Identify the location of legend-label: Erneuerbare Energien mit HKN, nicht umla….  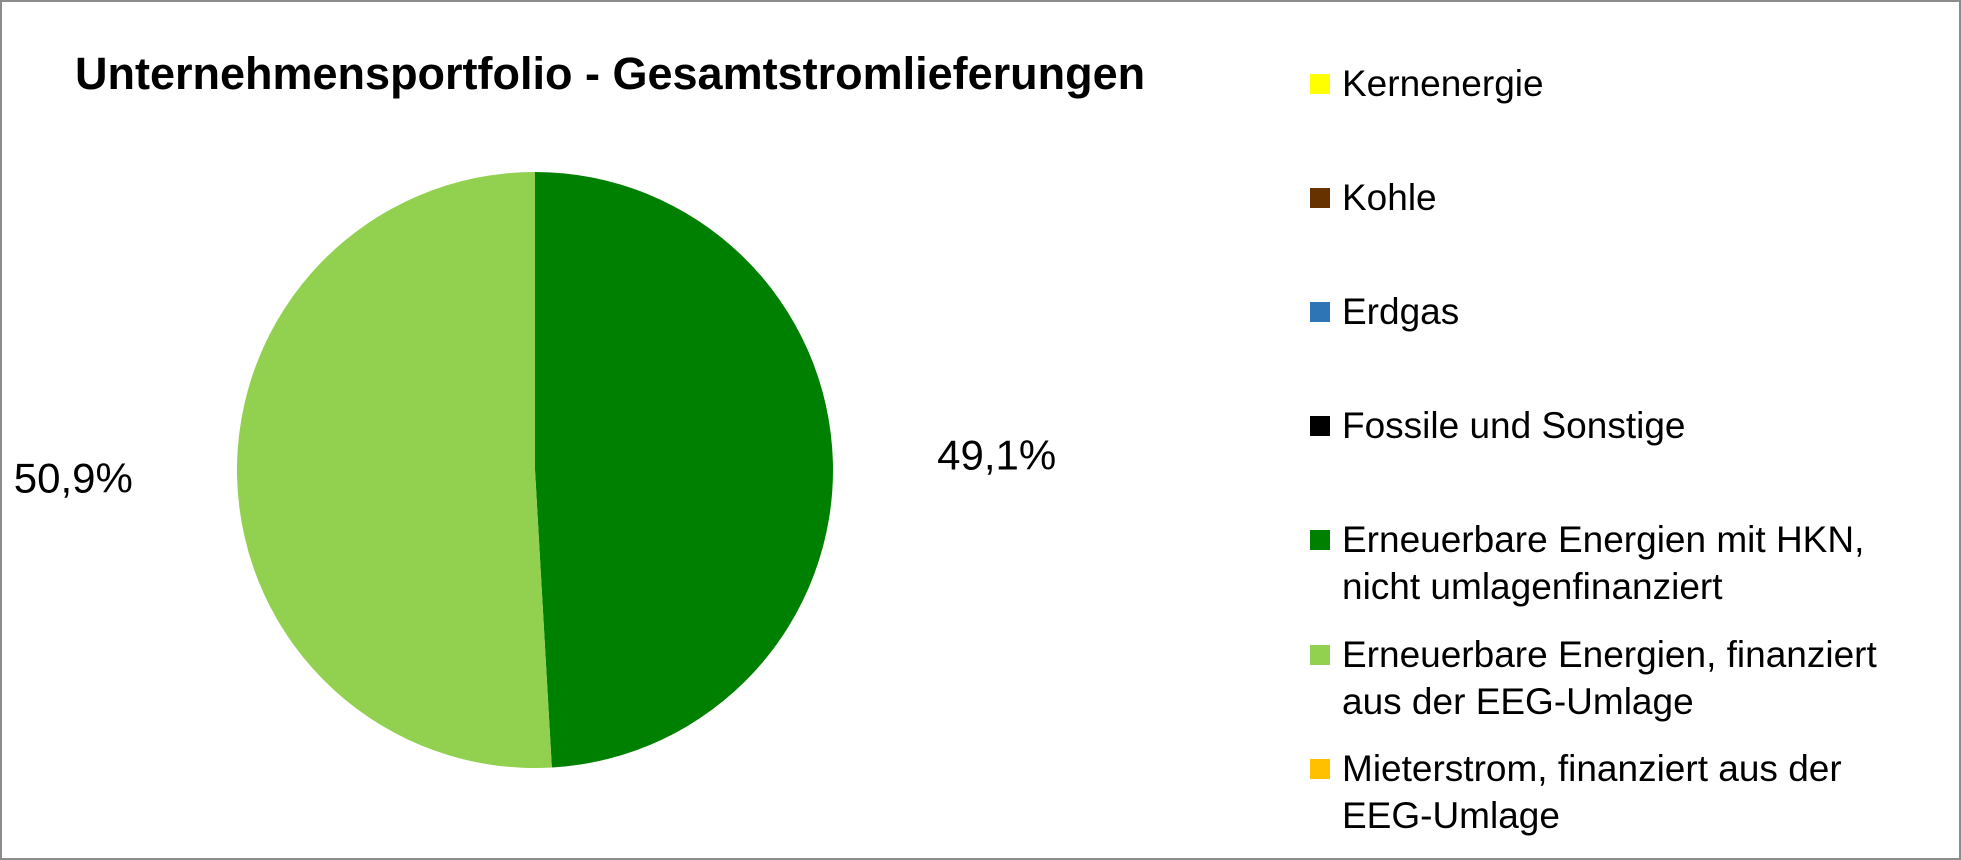
(1603, 563).